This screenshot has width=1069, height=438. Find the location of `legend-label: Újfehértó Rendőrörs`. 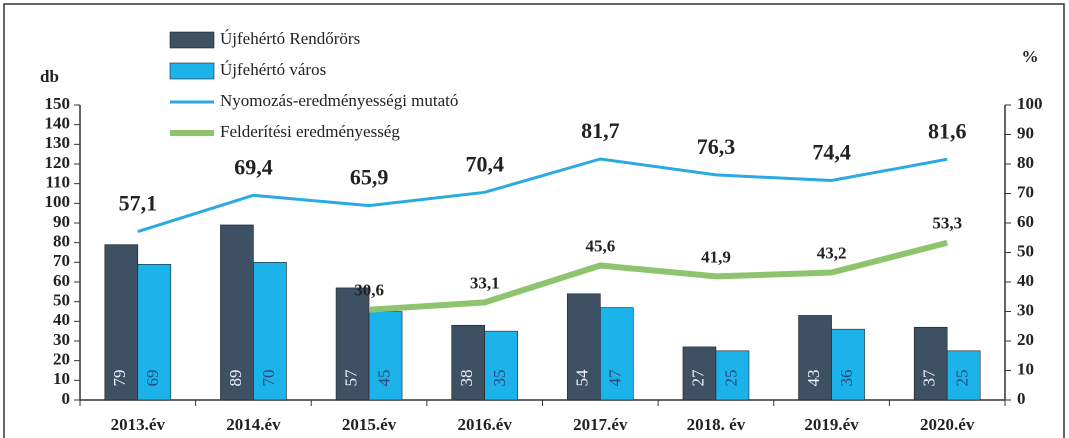

legend-label: Újfehértó Rendőrörs is located at coordinates (290, 38).